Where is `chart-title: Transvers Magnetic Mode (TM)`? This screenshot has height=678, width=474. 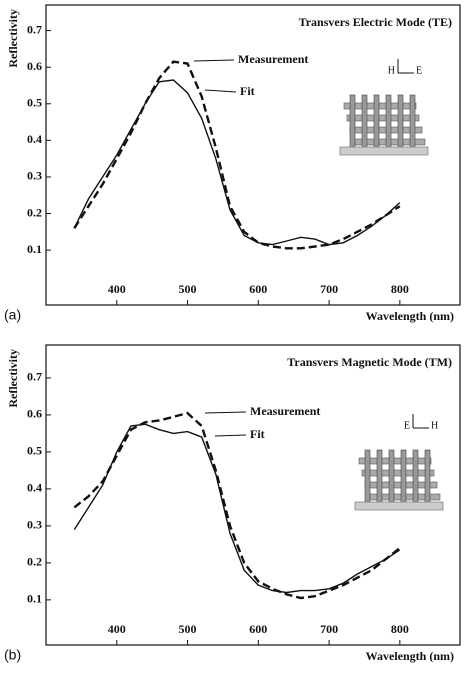
chart-title: Transvers Magnetic Mode (TM) is located at coordinates (369, 362).